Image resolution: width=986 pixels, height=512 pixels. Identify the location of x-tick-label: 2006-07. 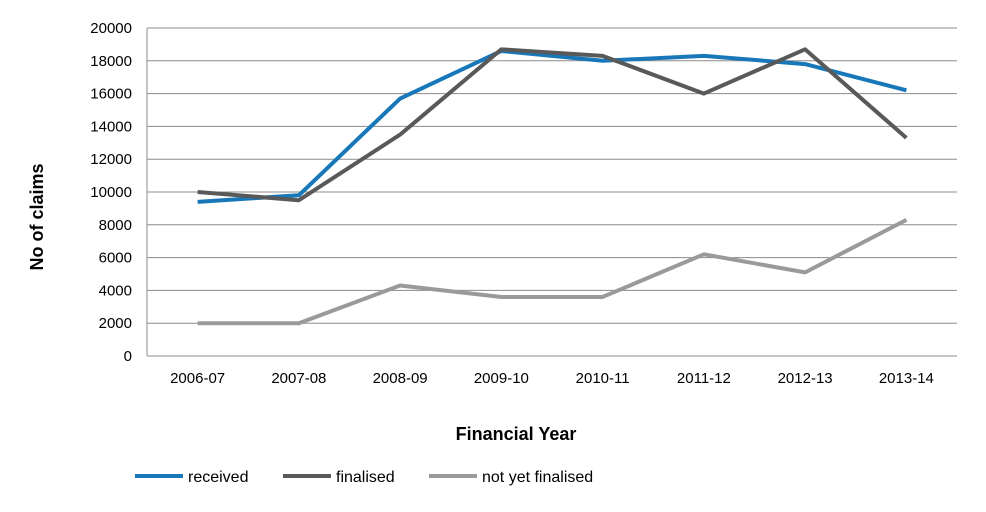
(197, 378).